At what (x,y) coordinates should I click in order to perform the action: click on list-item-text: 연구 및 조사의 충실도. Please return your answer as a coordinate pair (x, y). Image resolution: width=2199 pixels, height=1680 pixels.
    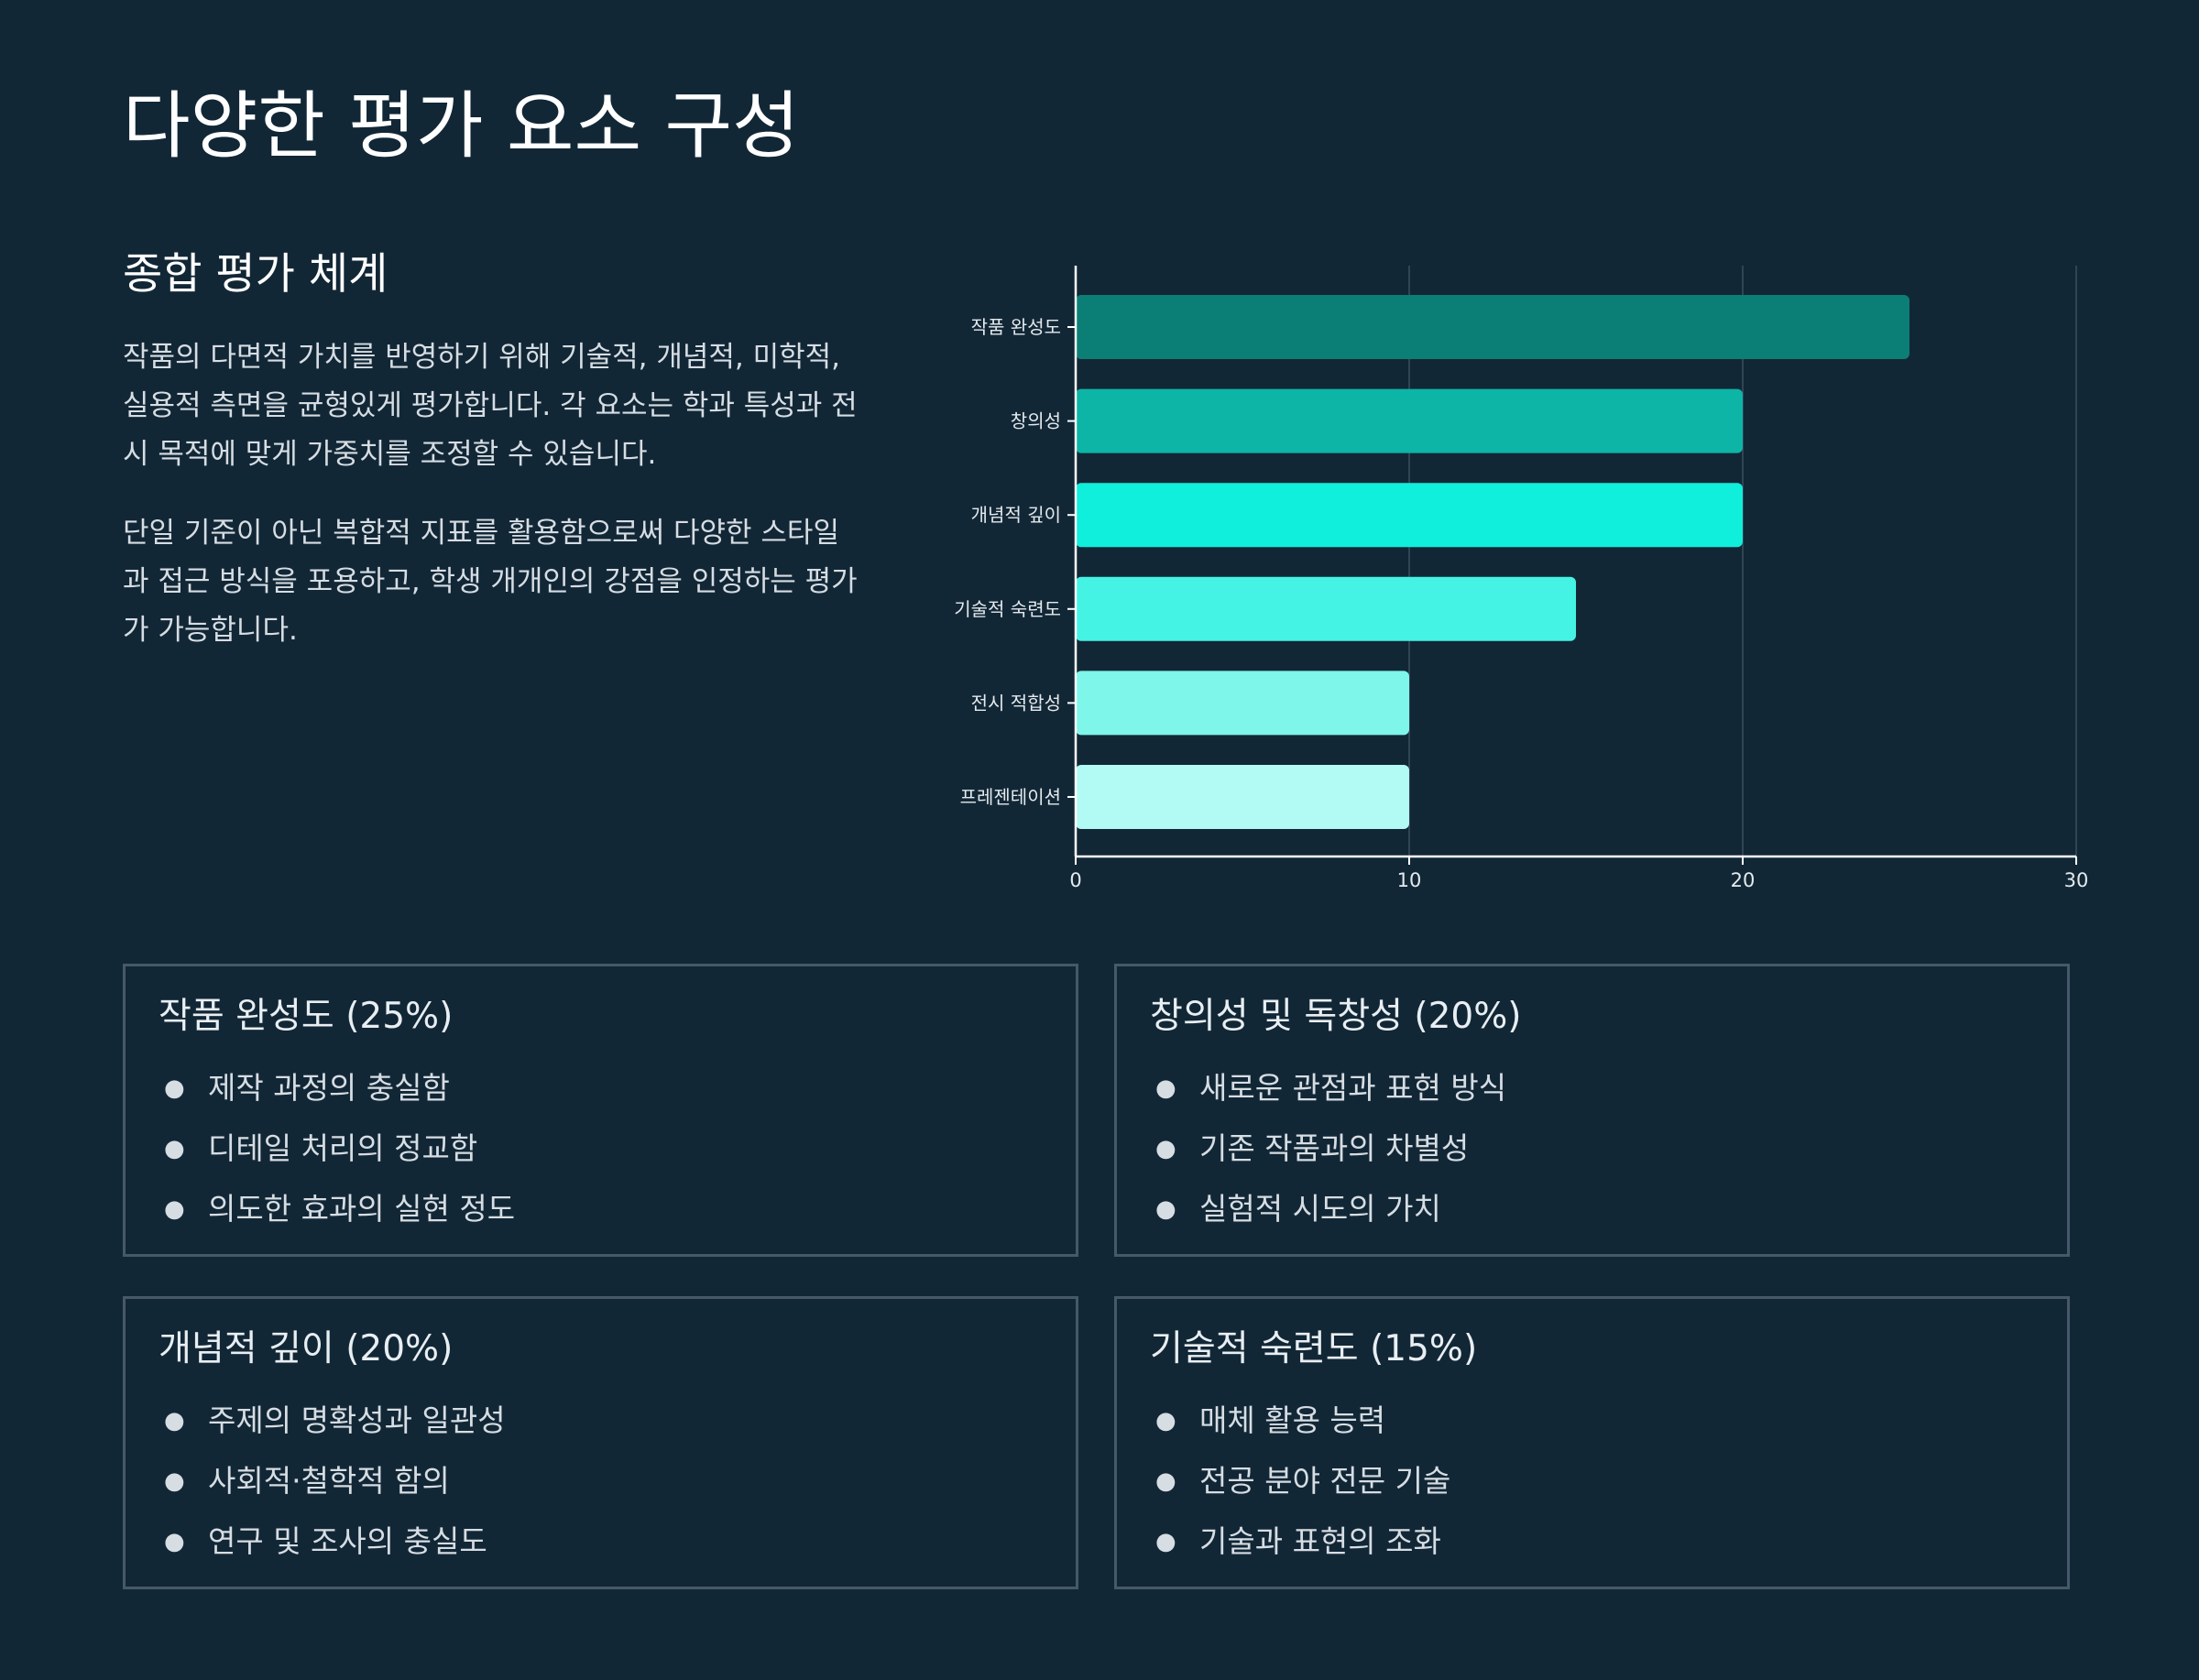
    Looking at the image, I should click on (347, 1541).